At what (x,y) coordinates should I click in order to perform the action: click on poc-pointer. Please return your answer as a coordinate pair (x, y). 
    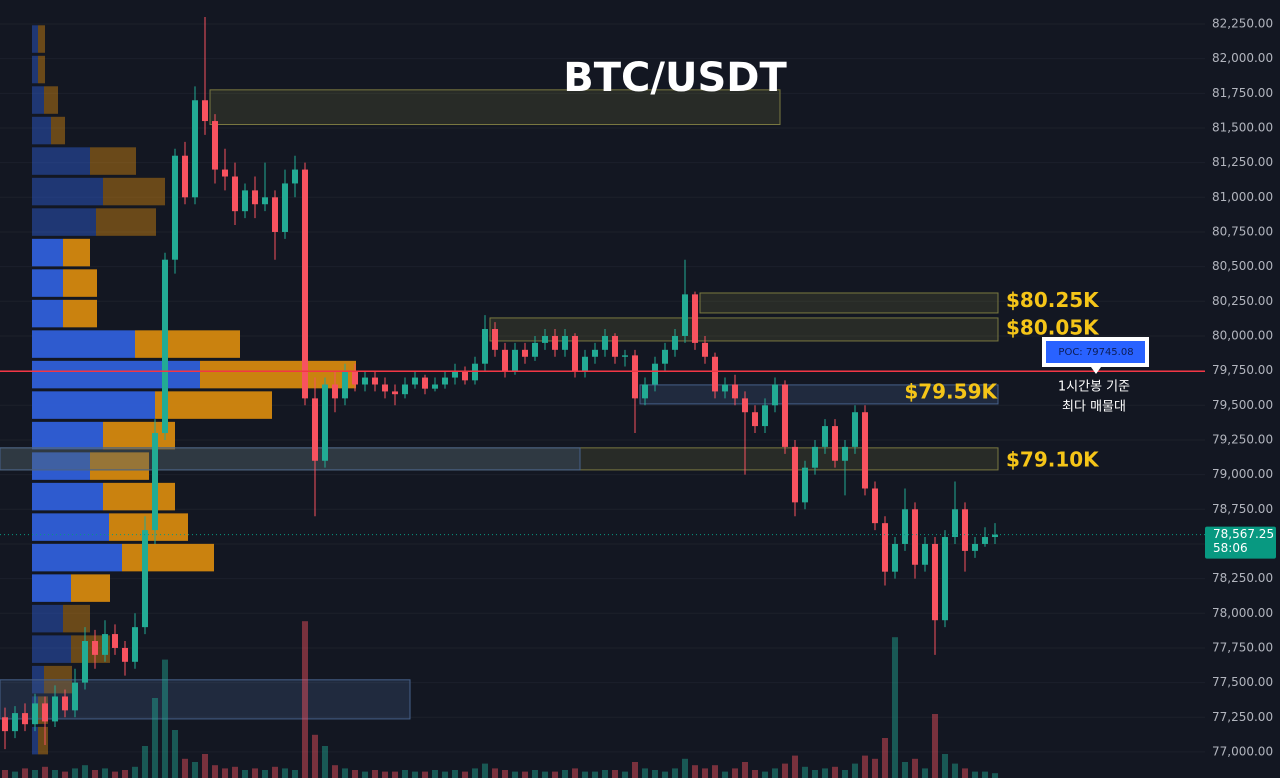
    Looking at the image, I should click on (1096, 370).